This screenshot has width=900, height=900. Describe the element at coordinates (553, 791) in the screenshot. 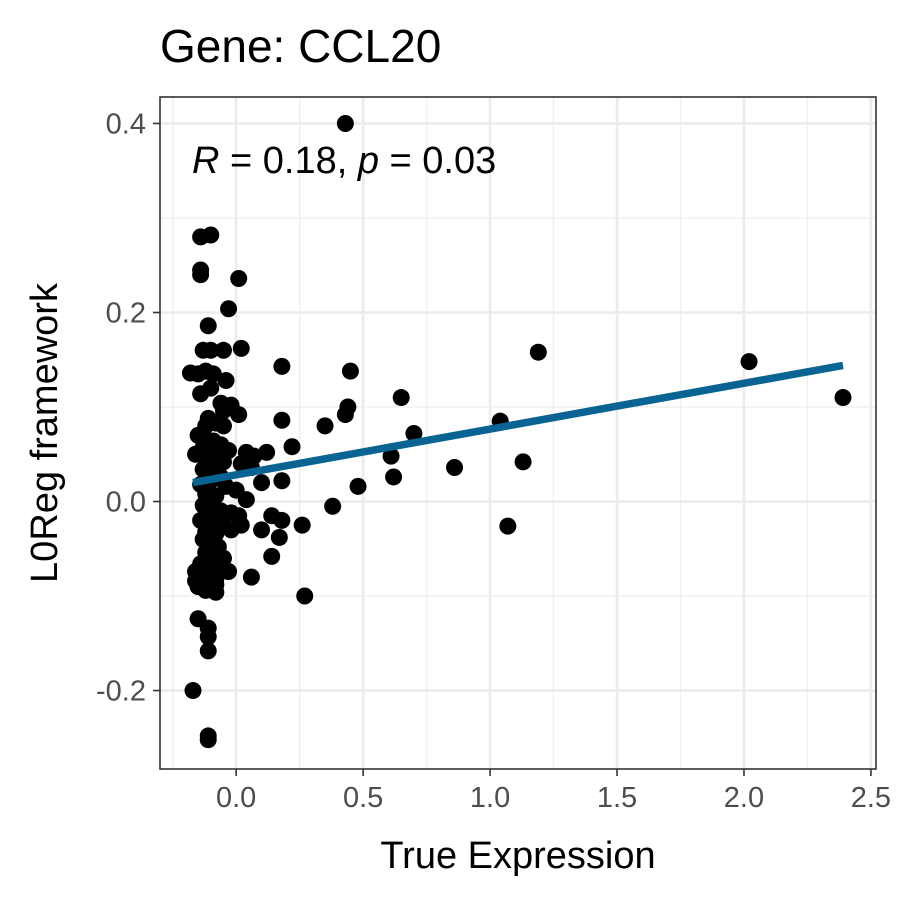

I see `x-axis-ticks: 0.0 0.5 1.0 1.5 2.0 2.5` at that location.